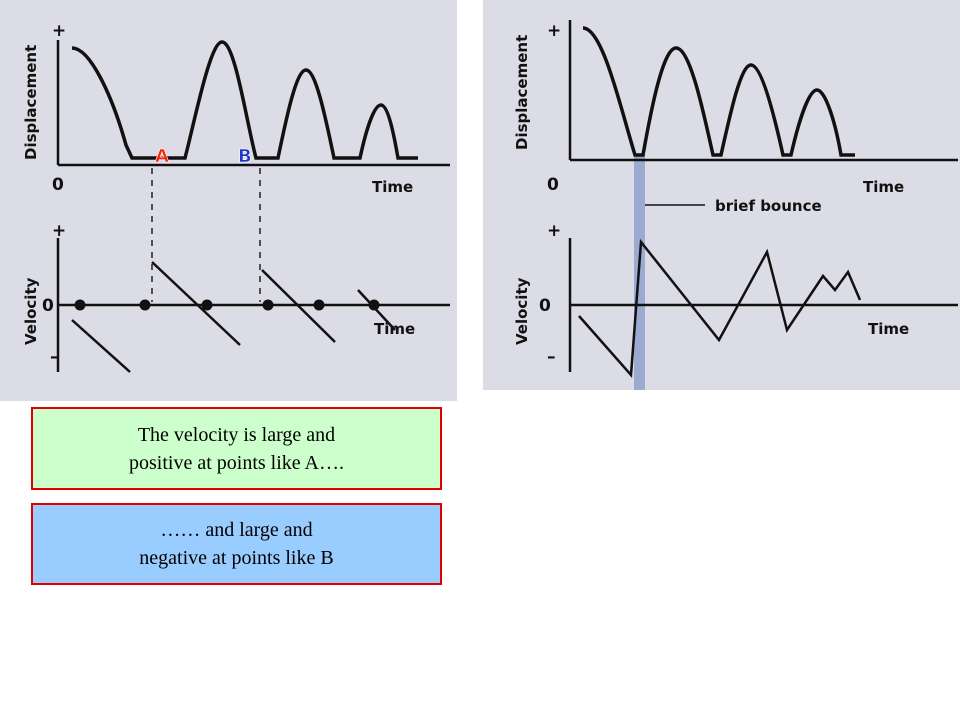 The height and width of the screenshot is (720, 960). Describe the element at coordinates (236, 434) in the screenshot. I see `caption-a-line1: The velocity is large and` at that location.